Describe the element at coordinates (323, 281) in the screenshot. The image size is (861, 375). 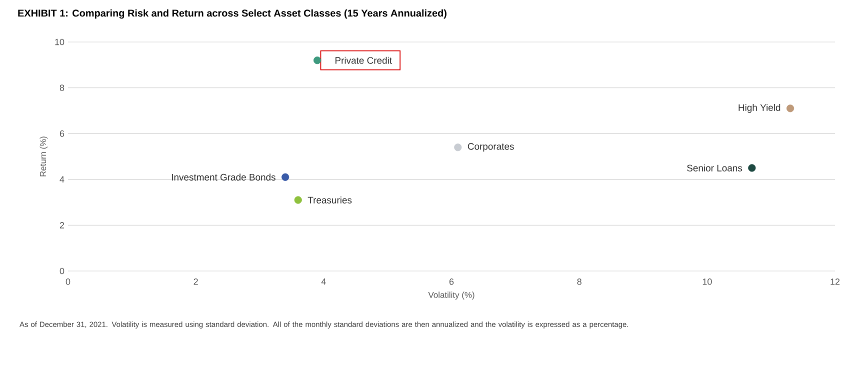
I see `x-tick-label: 4` at that location.